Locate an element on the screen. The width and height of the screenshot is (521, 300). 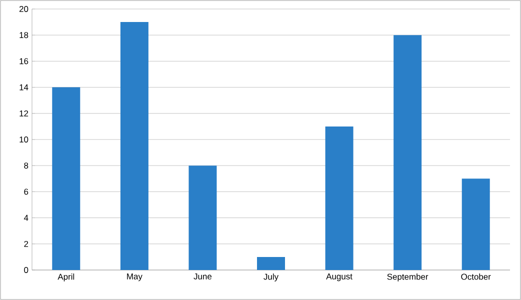
x-tick-label: April is located at coordinates (66, 278).